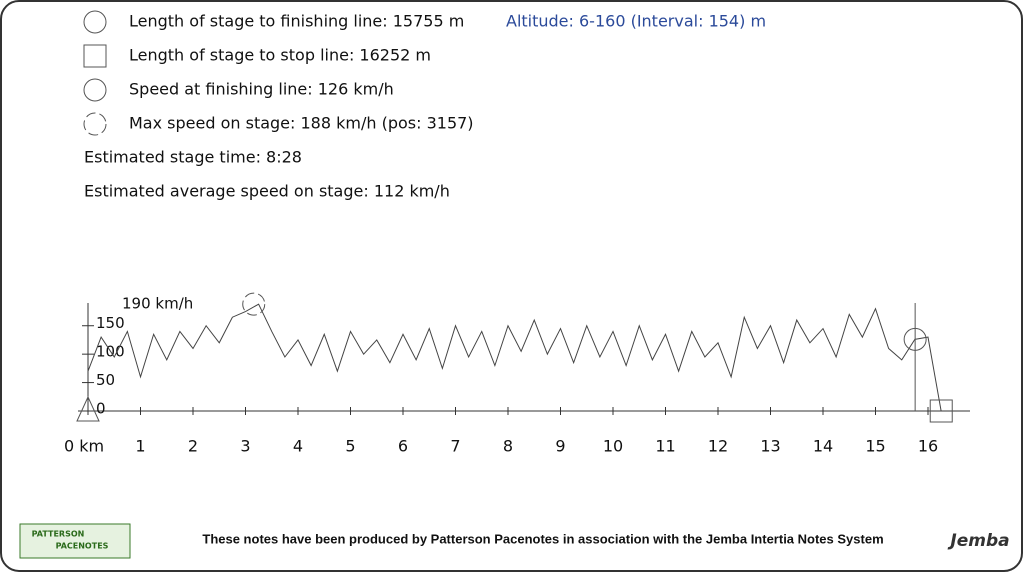  Describe the element at coordinates (298, 446) in the screenshot. I see `x-tick-label: 4` at that location.